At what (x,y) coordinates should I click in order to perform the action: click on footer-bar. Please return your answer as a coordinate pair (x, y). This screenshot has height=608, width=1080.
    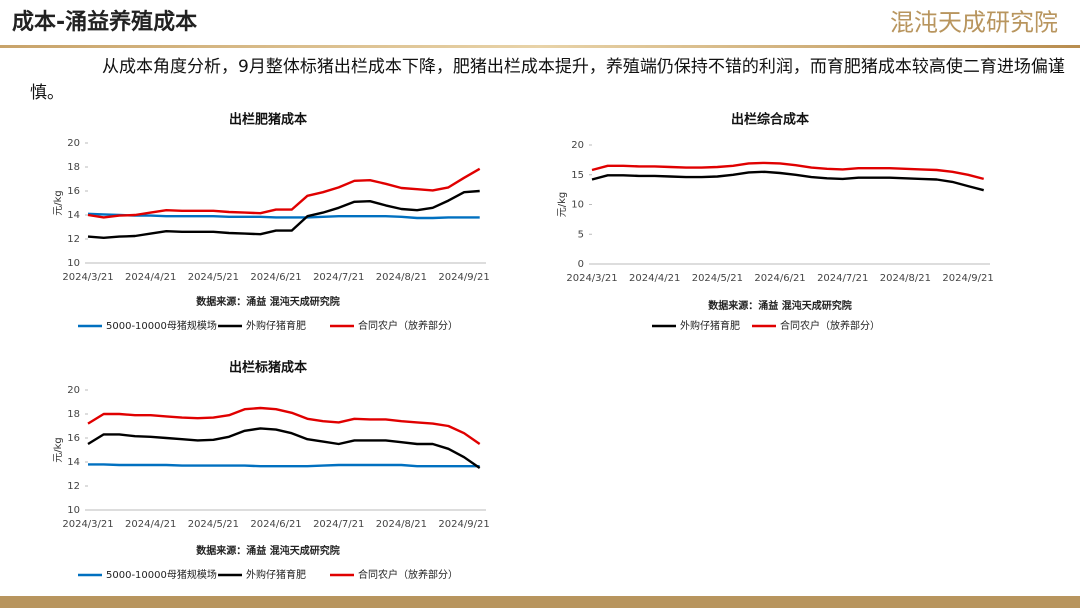
    Looking at the image, I should click on (540, 602).